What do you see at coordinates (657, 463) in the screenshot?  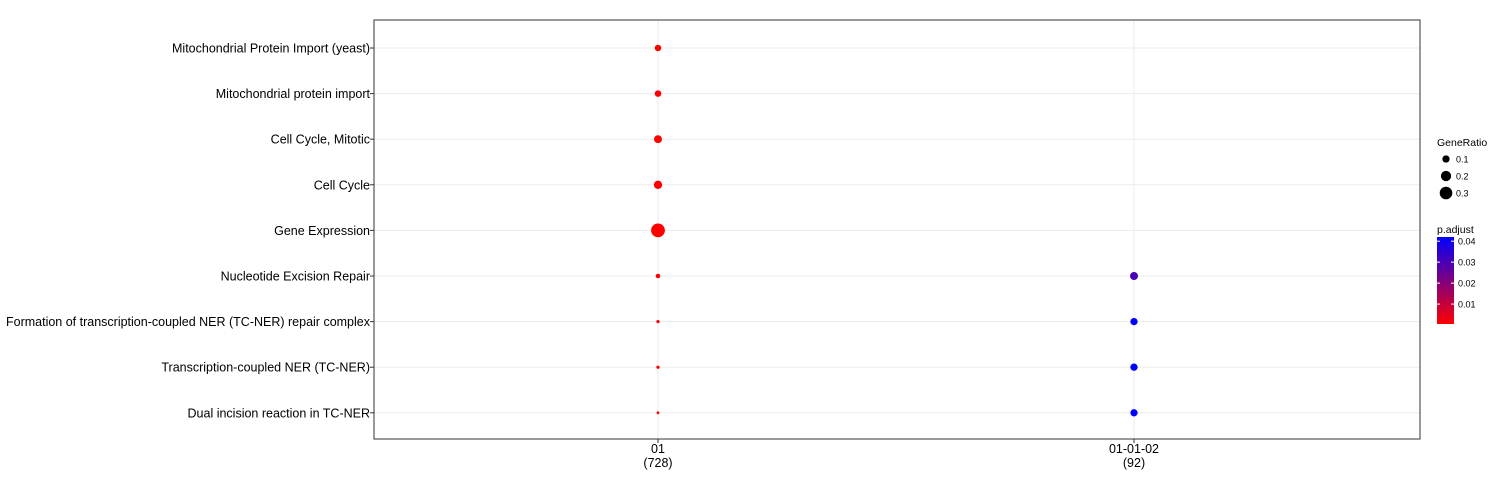 I see `x-tick-count-label: (728)` at bounding box center [657, 463].